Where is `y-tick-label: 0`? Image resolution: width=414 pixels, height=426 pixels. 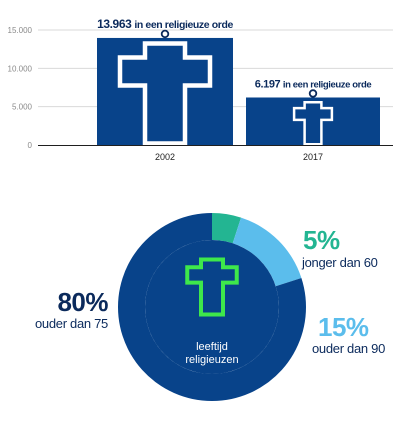
y-tick-label: 0 is located at coordinates (30, 145).